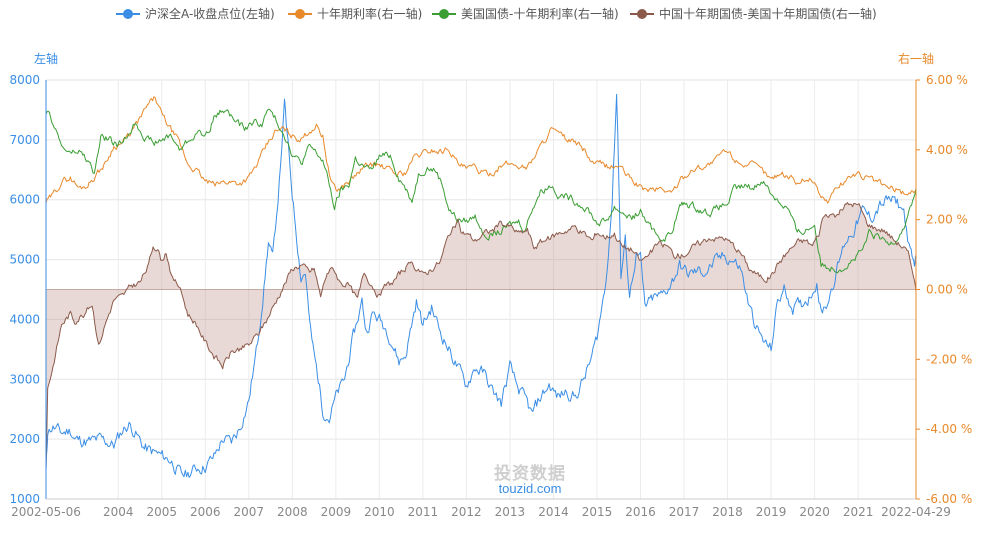  I want to click on right-tick-label: 4.00 %, so click(947, 150).